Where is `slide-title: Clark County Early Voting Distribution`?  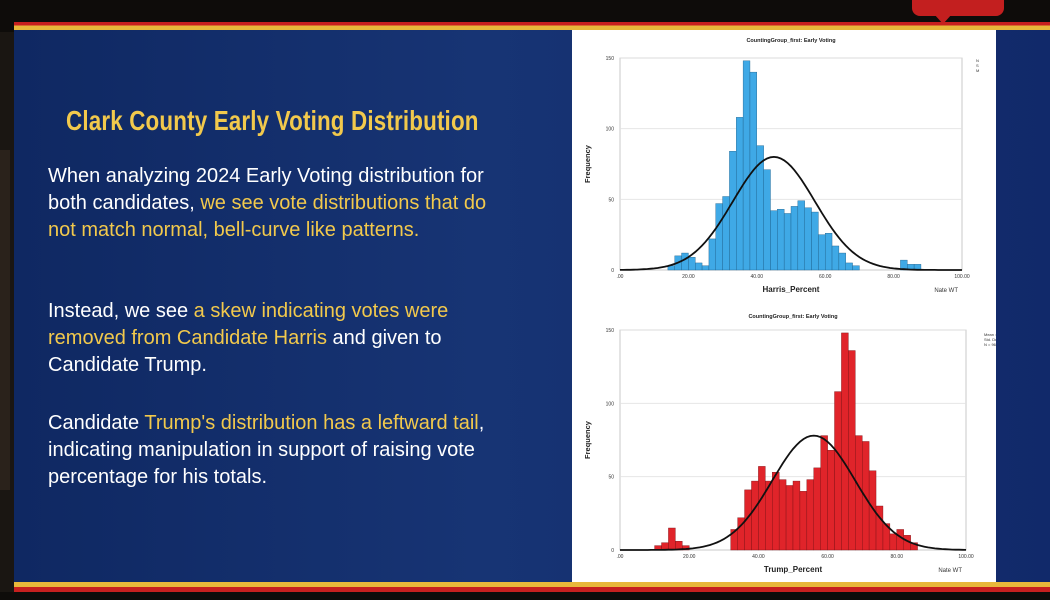
slide-title: Clark County Early Voting Distribution is located at coordinates (272, 120).